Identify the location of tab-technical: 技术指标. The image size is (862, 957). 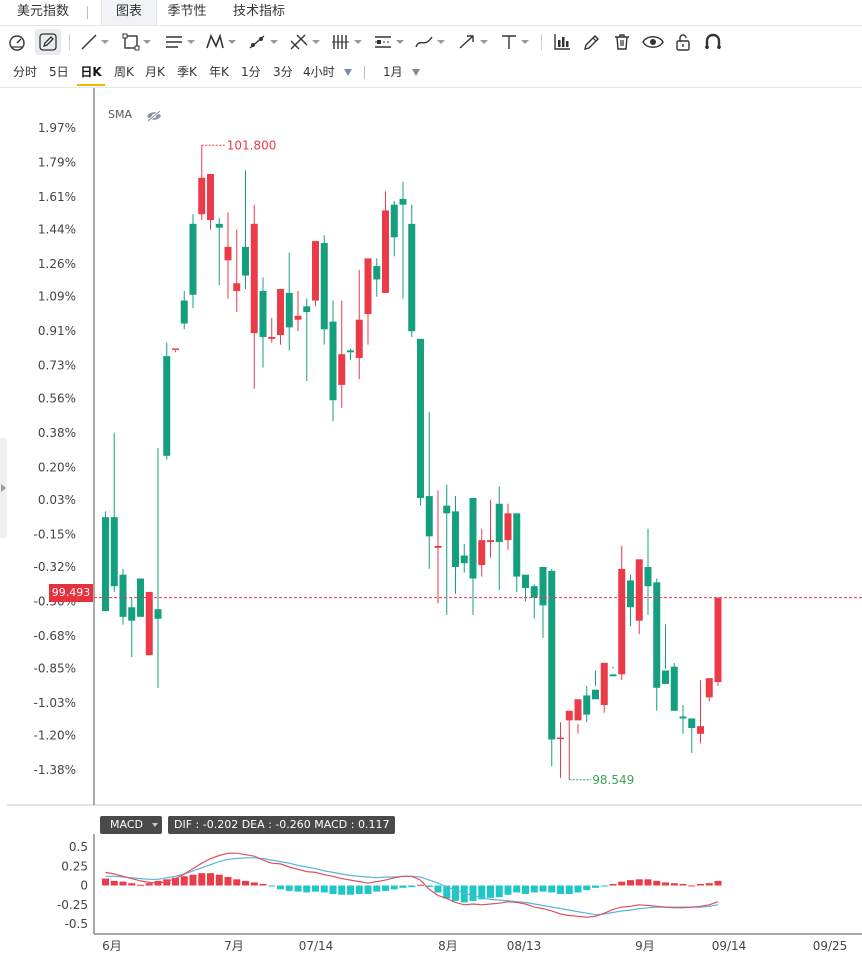
(258, 11).